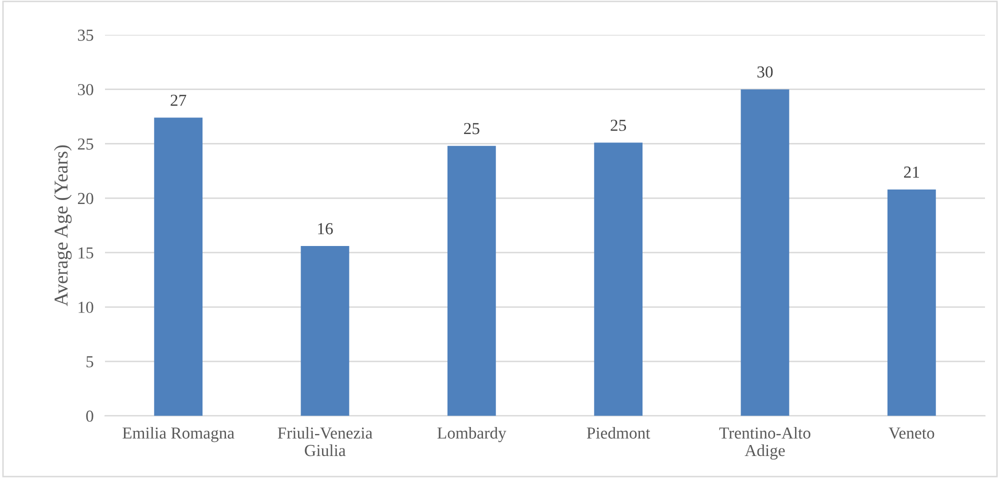 This screenshot has width=1000, height=478. What do you see at coordinates (325, 441) in the screenshot?
I see `x-tick-label: Friuli-Venezia Giulia` at bounding box center [325, 441].